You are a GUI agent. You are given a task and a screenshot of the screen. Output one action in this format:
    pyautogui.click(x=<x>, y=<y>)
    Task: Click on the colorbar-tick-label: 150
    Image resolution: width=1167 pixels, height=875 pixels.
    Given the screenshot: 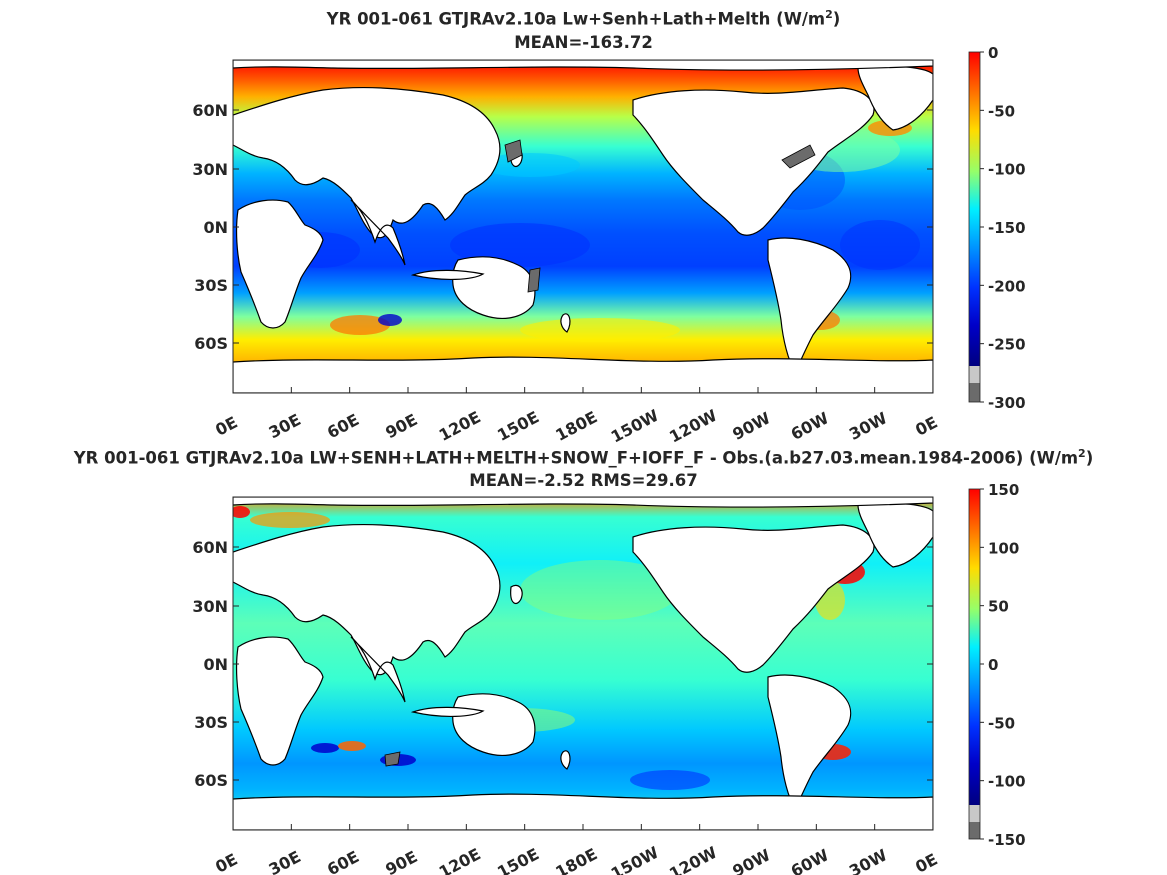 What is the action you would take?
    pyautogui.click(x=1003, y=490)
    